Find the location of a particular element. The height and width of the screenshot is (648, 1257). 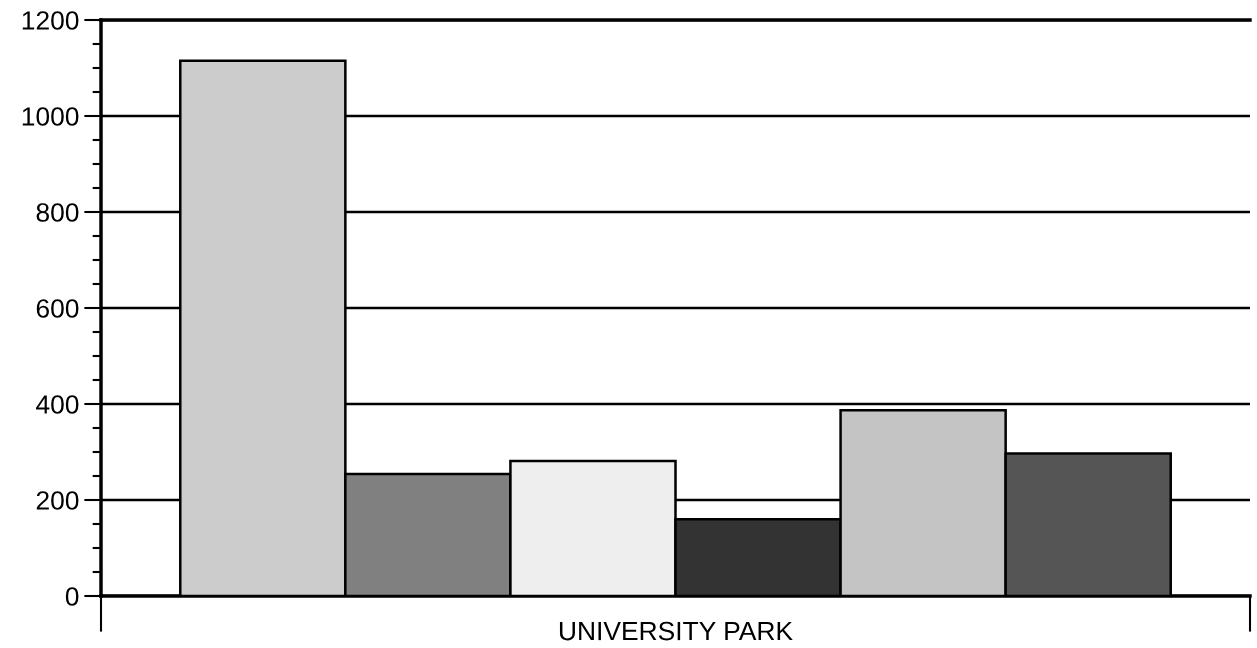

y-tick-label: 400 is located at coordinates (57, 404).